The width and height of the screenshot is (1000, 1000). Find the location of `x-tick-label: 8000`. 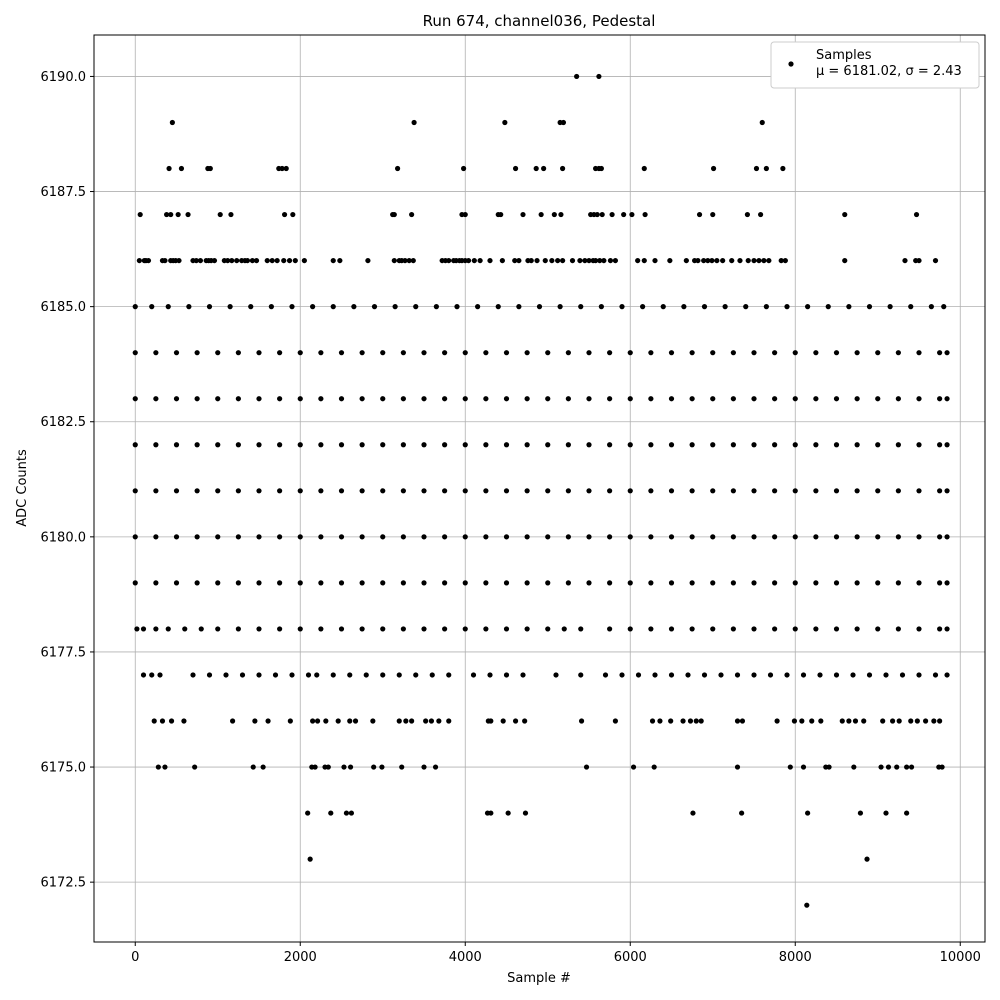

x-tick-label: 8000 is located at coordinates (795, 957).